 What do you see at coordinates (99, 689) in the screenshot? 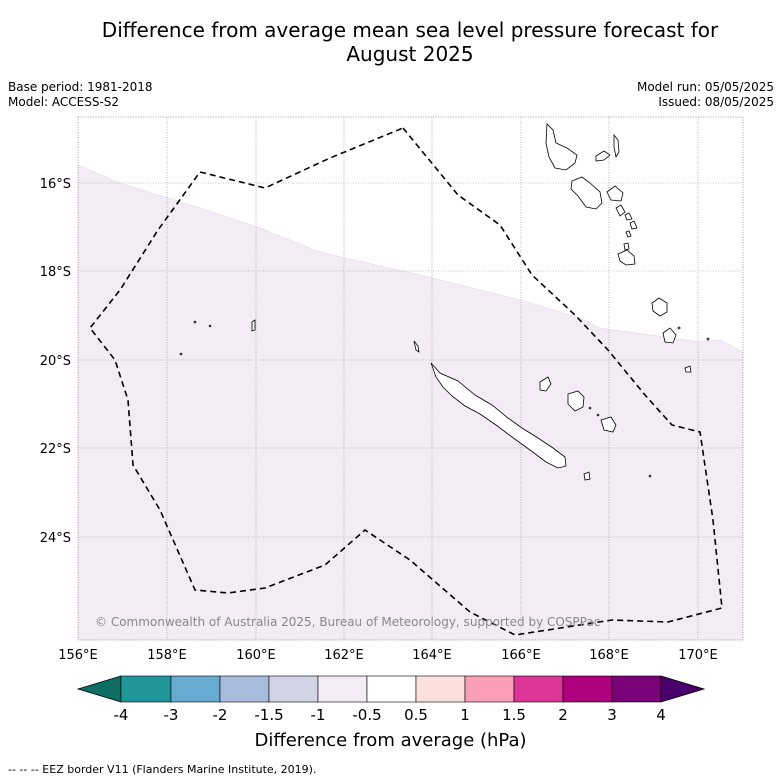
I see `colorbar-extend-low` at bounding box center [99, 689].